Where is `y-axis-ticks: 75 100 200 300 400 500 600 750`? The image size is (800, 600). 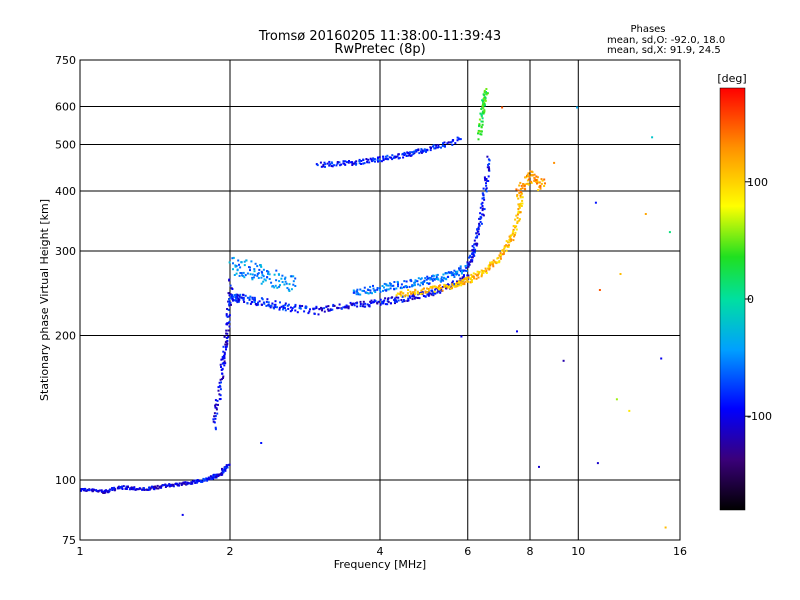
y-axis-ticks: 75 100 200 300 400 500 600 750 is located at coordinates (65, 300).